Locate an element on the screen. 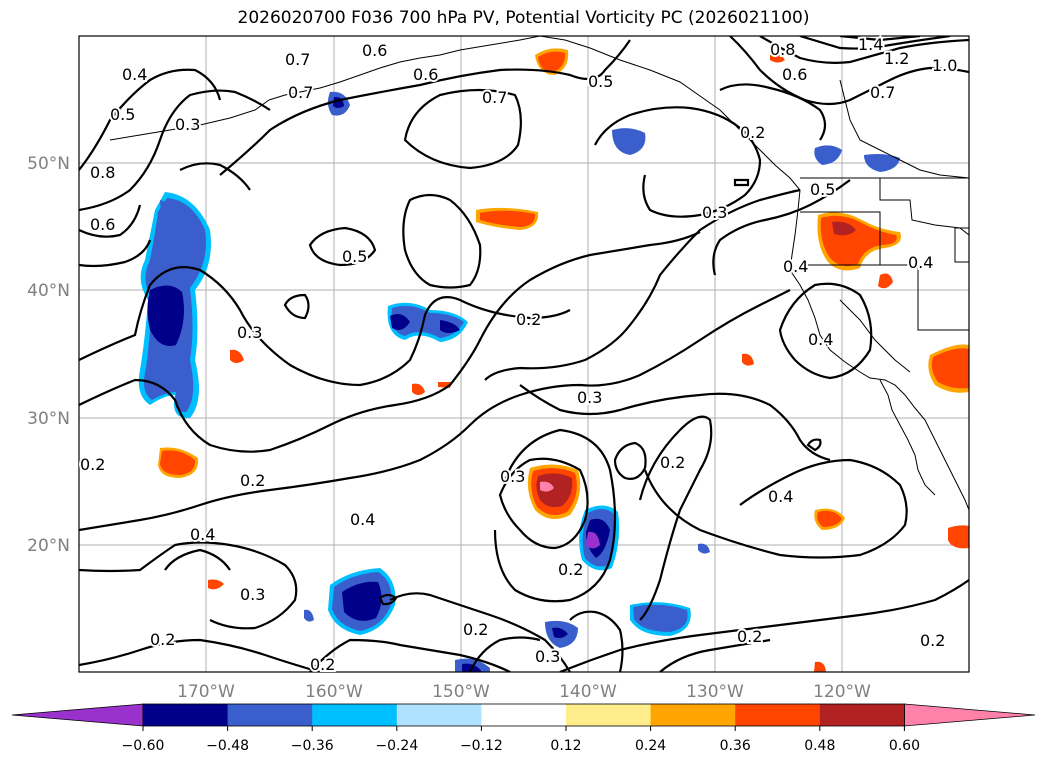  lon-label-170w: 170°W is located at coordinates (206, 692).